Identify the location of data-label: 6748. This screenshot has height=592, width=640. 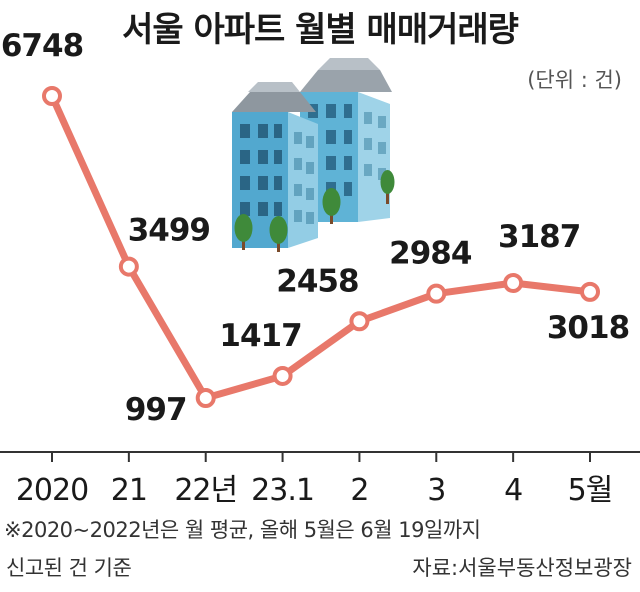
(42, 46).